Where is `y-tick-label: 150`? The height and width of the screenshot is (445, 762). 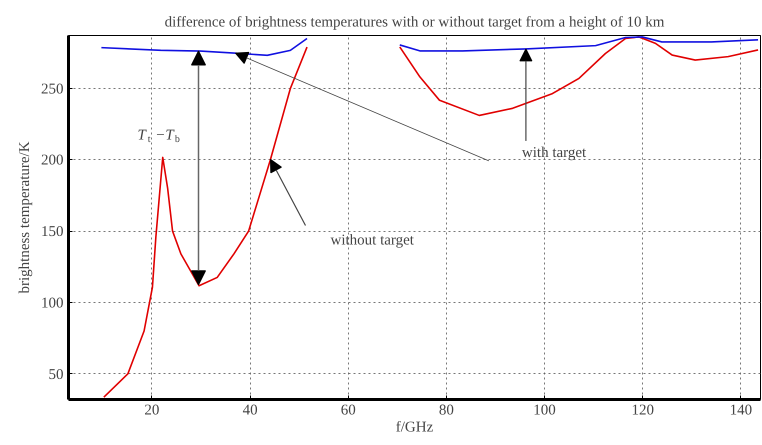
y-tick-label: 150 is located at coordinates (52, 232).